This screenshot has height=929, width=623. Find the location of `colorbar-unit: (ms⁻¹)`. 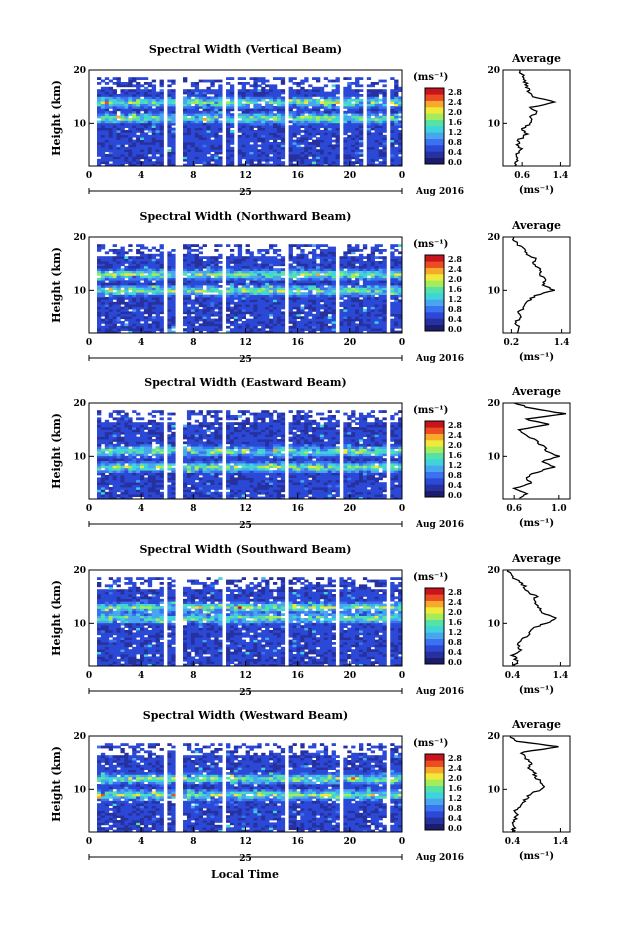

colorbar-unit: (ms⁻¹) is located at coordinates (430, 244).